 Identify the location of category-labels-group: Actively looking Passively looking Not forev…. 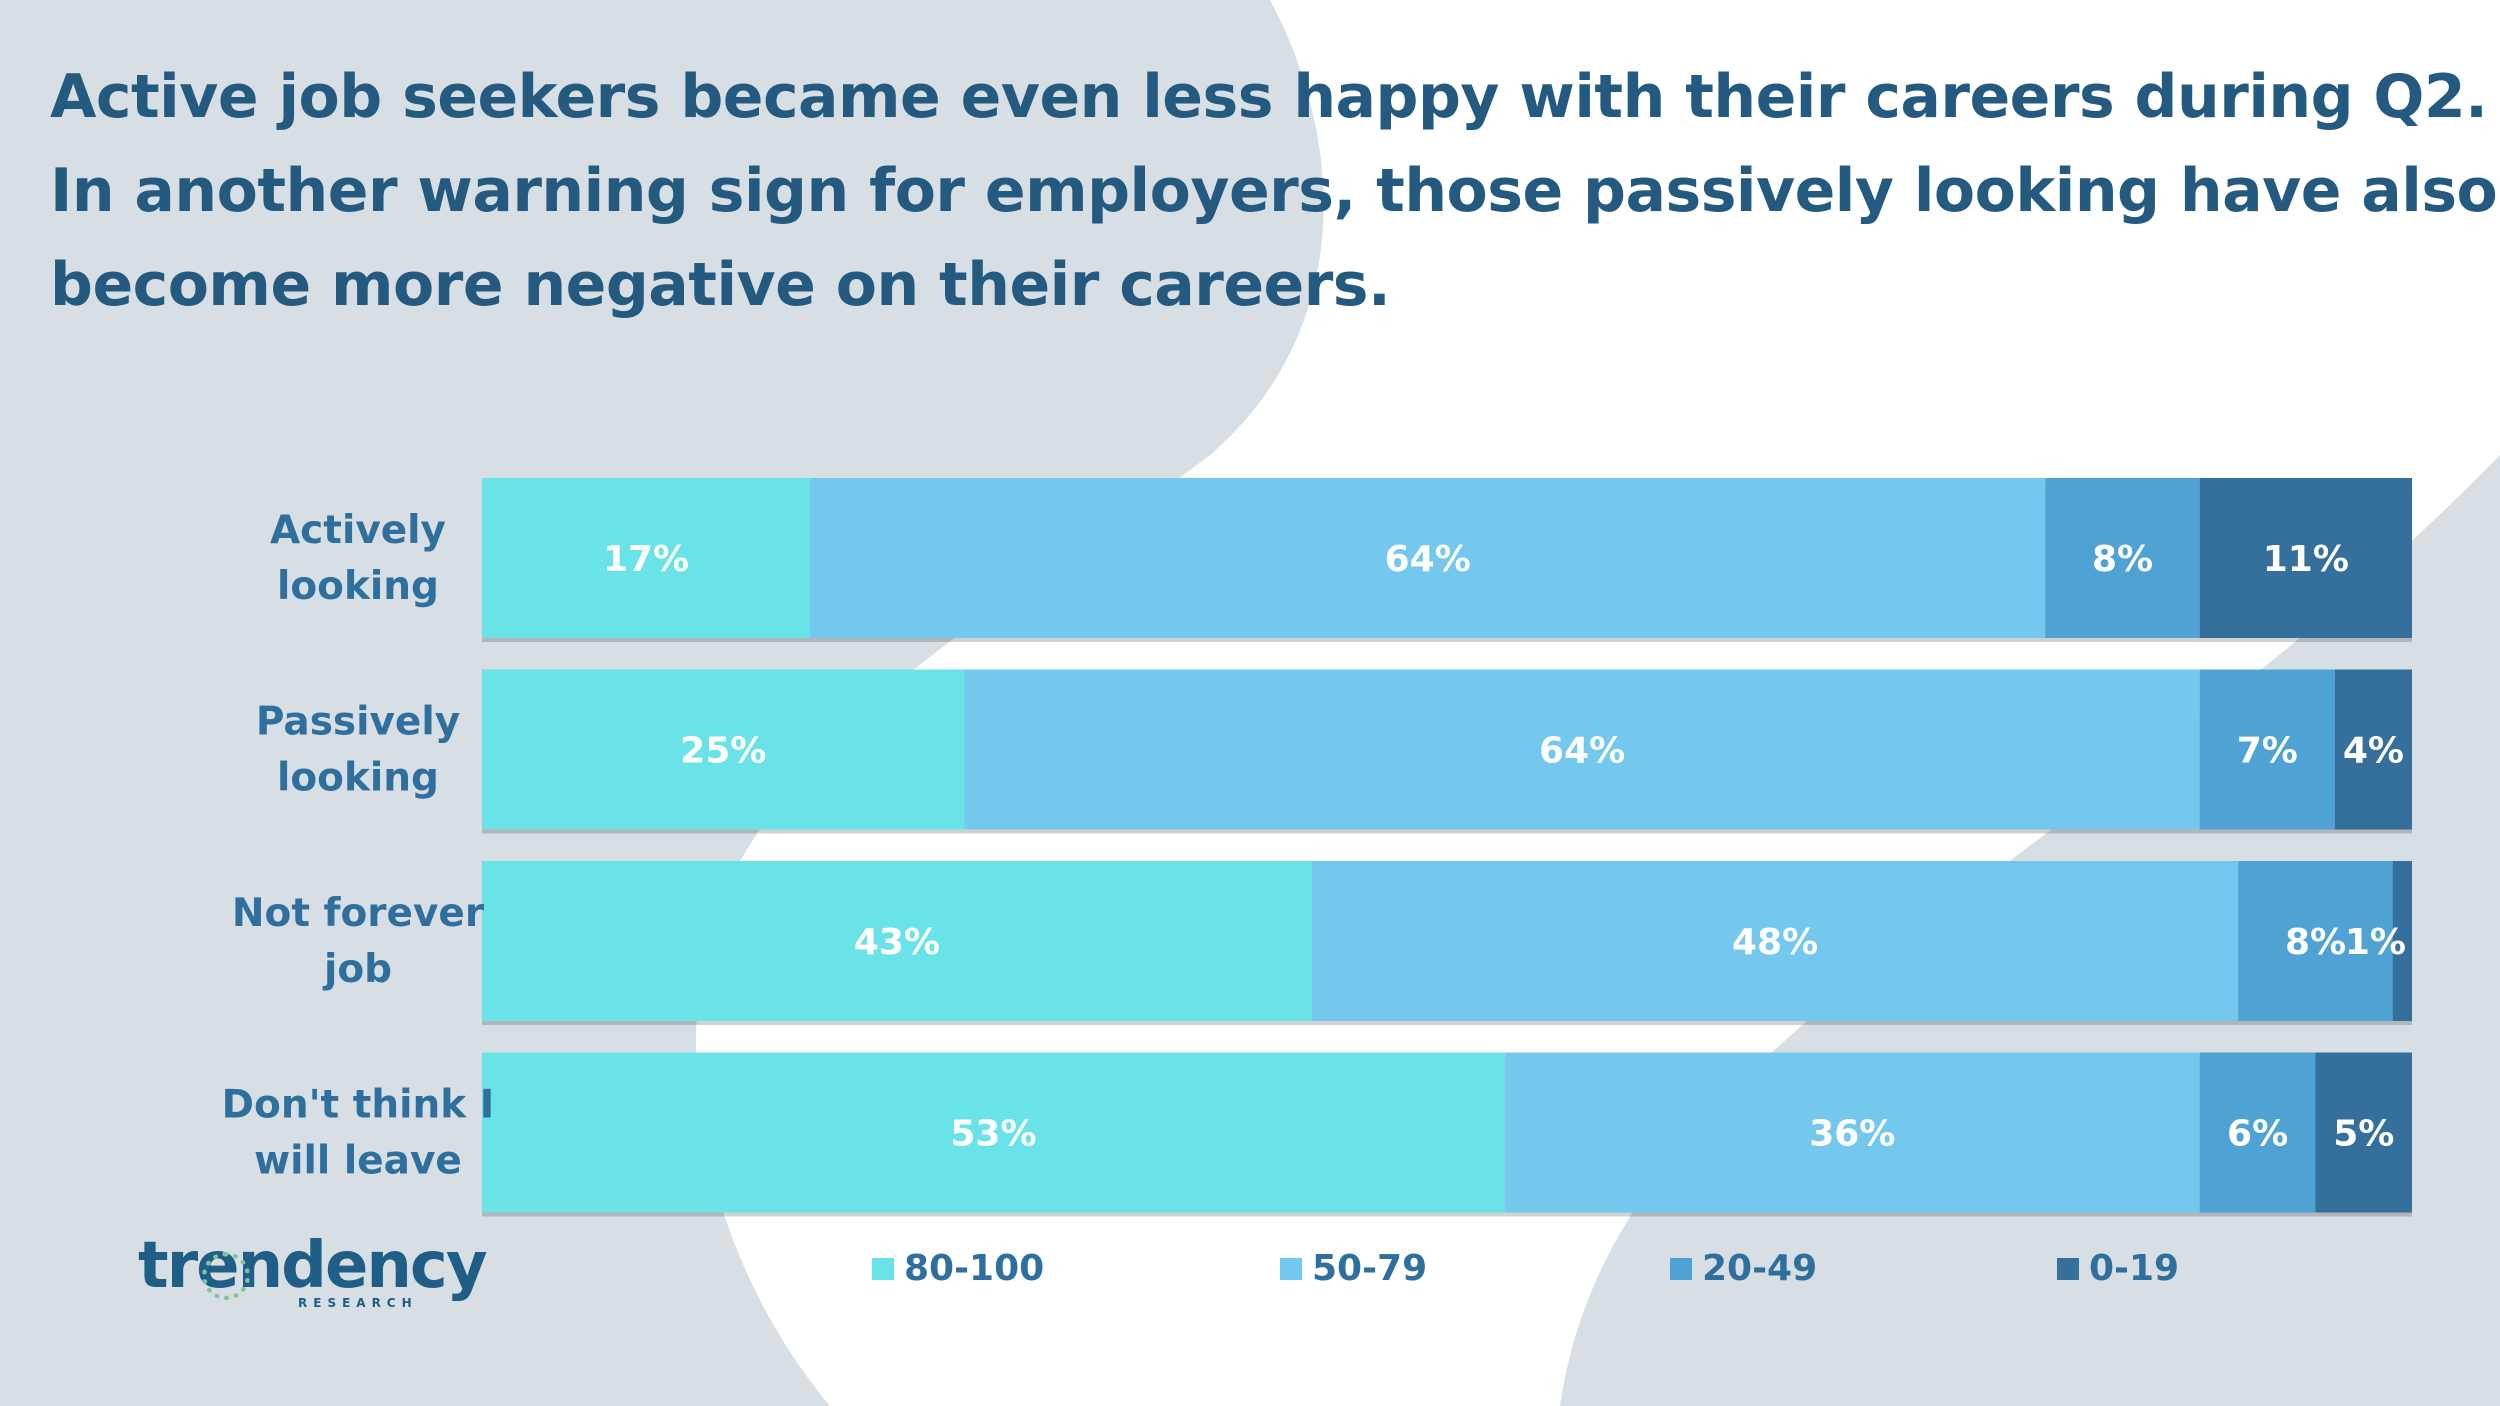
(358, 846).